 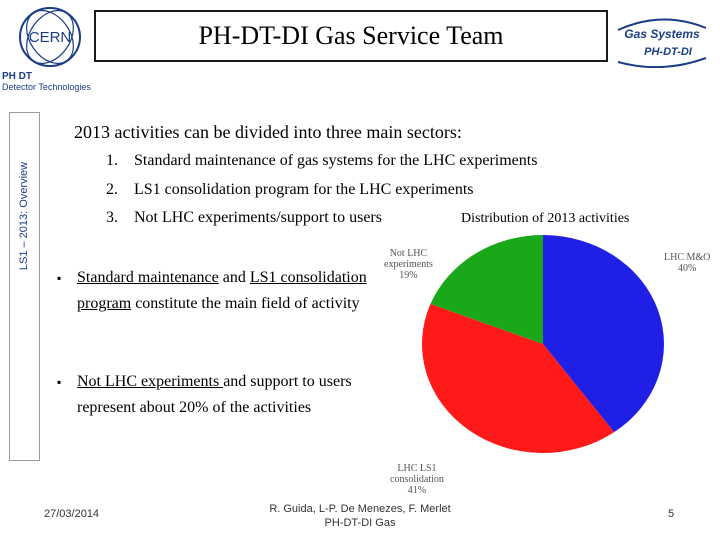 I want to click on cern-logo-text: CERN, so click(x=50, y=37).